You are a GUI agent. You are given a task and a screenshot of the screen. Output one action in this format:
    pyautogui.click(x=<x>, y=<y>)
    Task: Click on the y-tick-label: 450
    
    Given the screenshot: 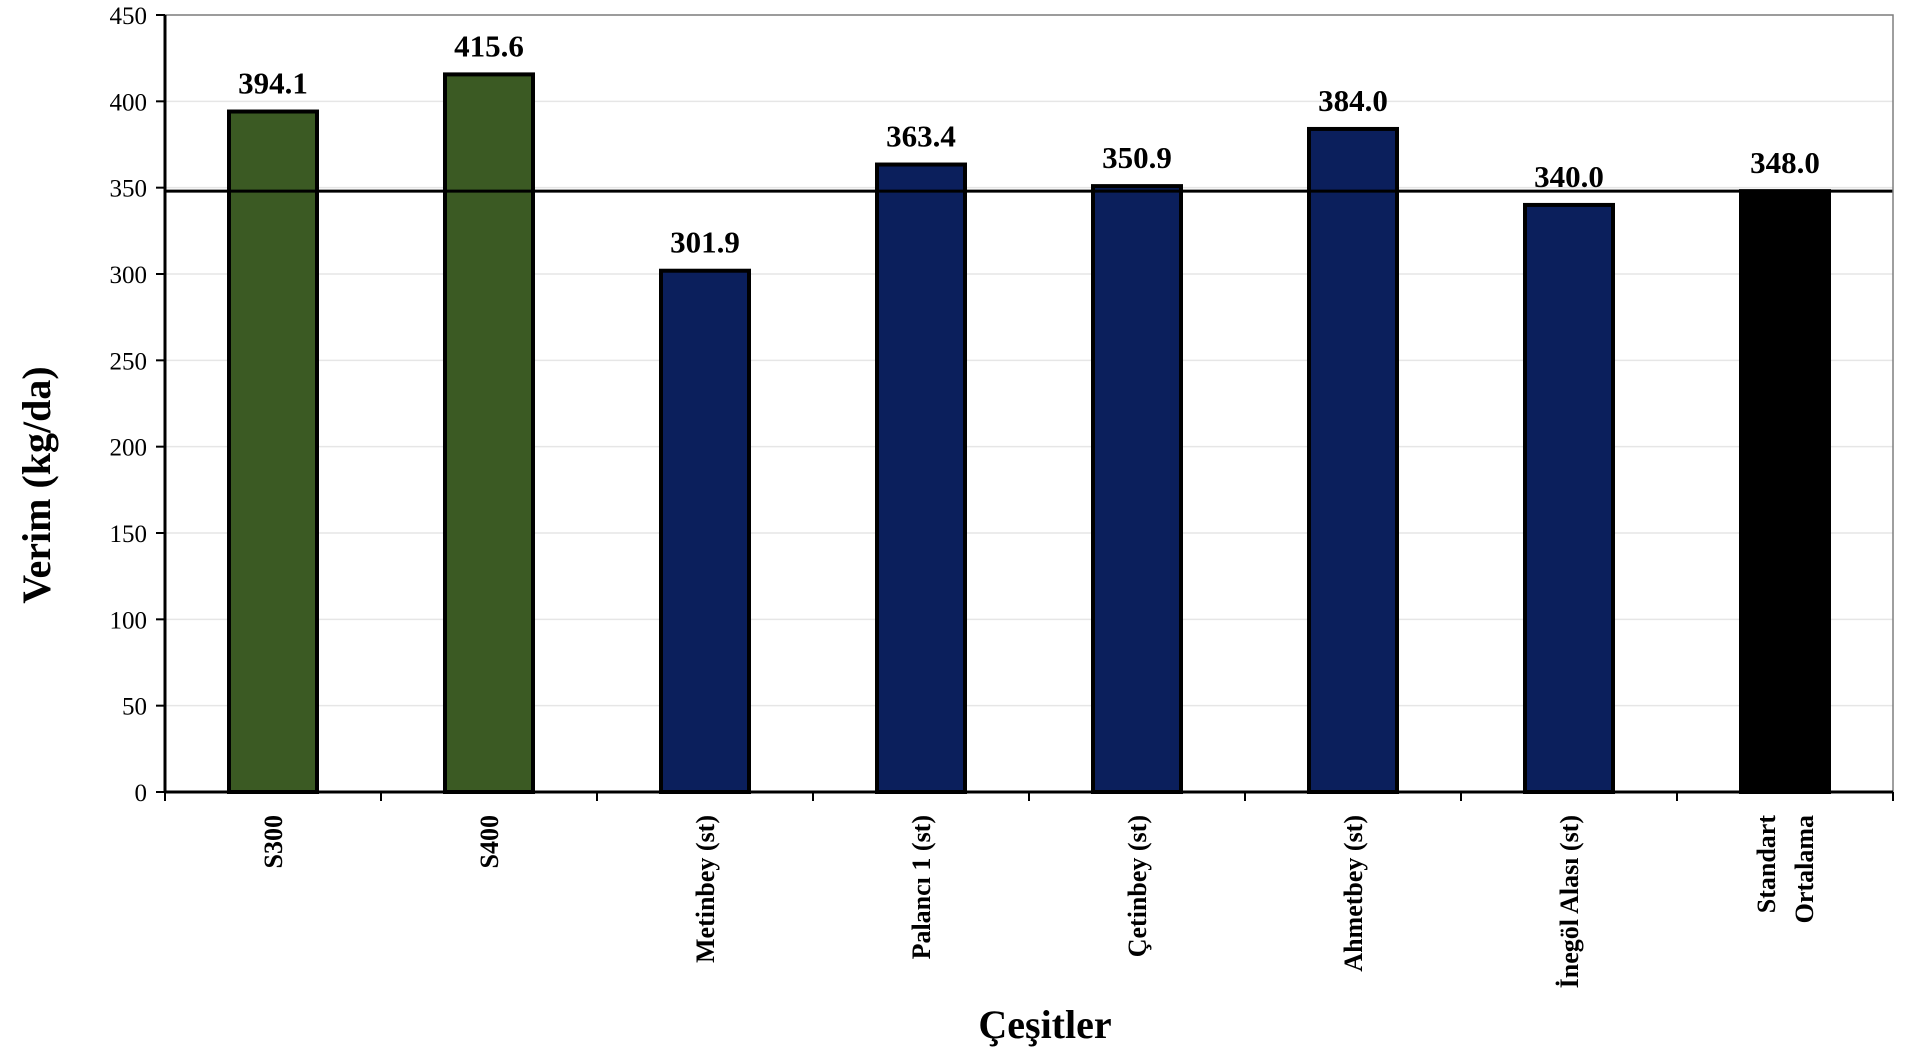 What is the action you would take?
    pyautogui.click(x=129, y=16)
    